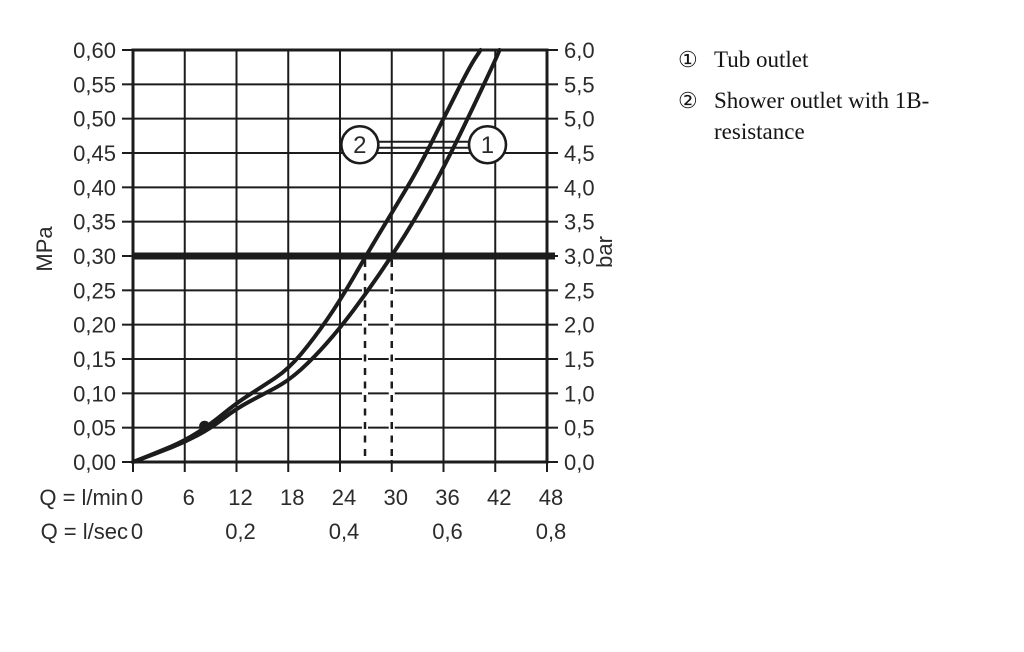 The width and height of the screenshot is (1024, 652). Describe the element at coordinates (396, 497) in the screenshot. I see `x-tick-label: 30` at that location.